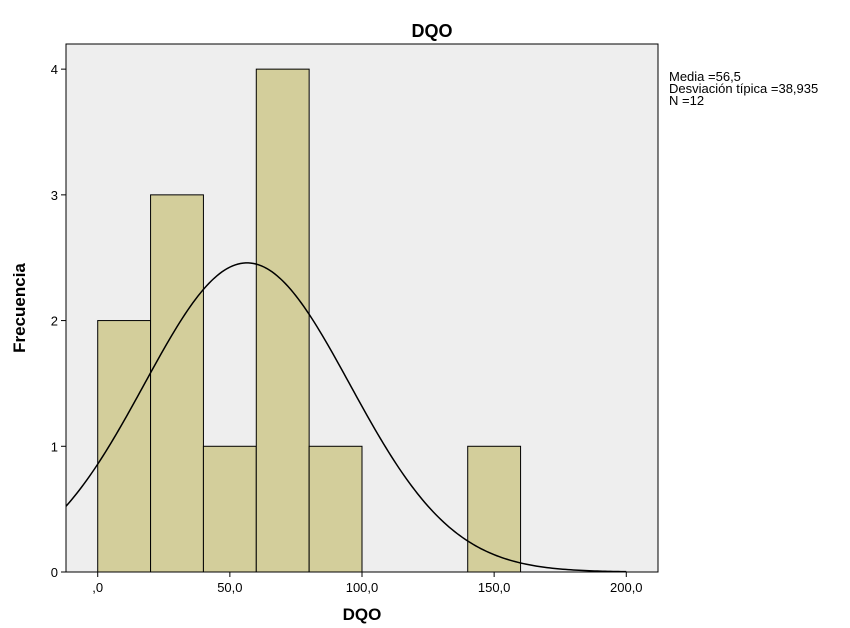  Describe the element at coordinates (54, 446) in the screenshot. I see `y-tick-label: 1` at that location.